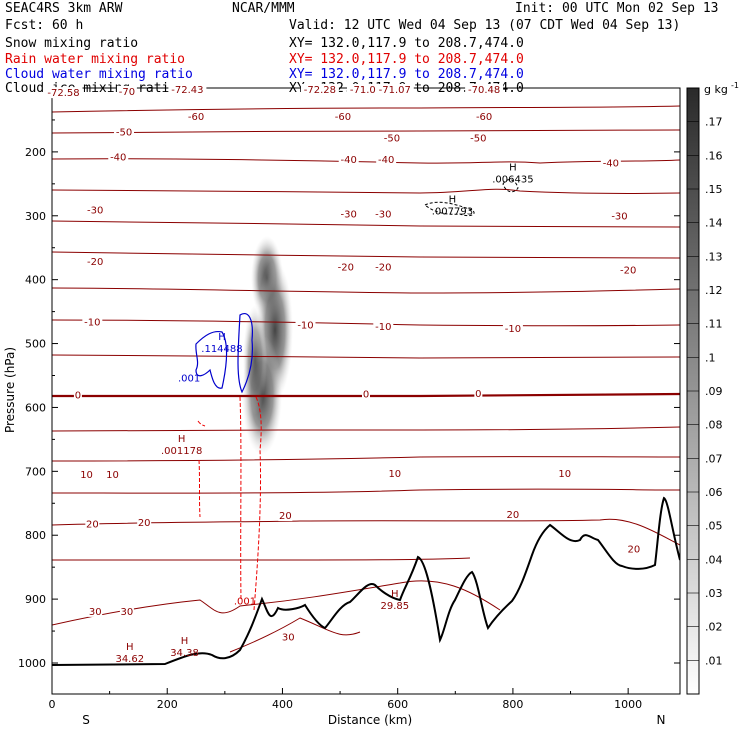 The width and height of the screenshot is (740, 740). I want to click on extremum-value: .001178, so click(181, 451).